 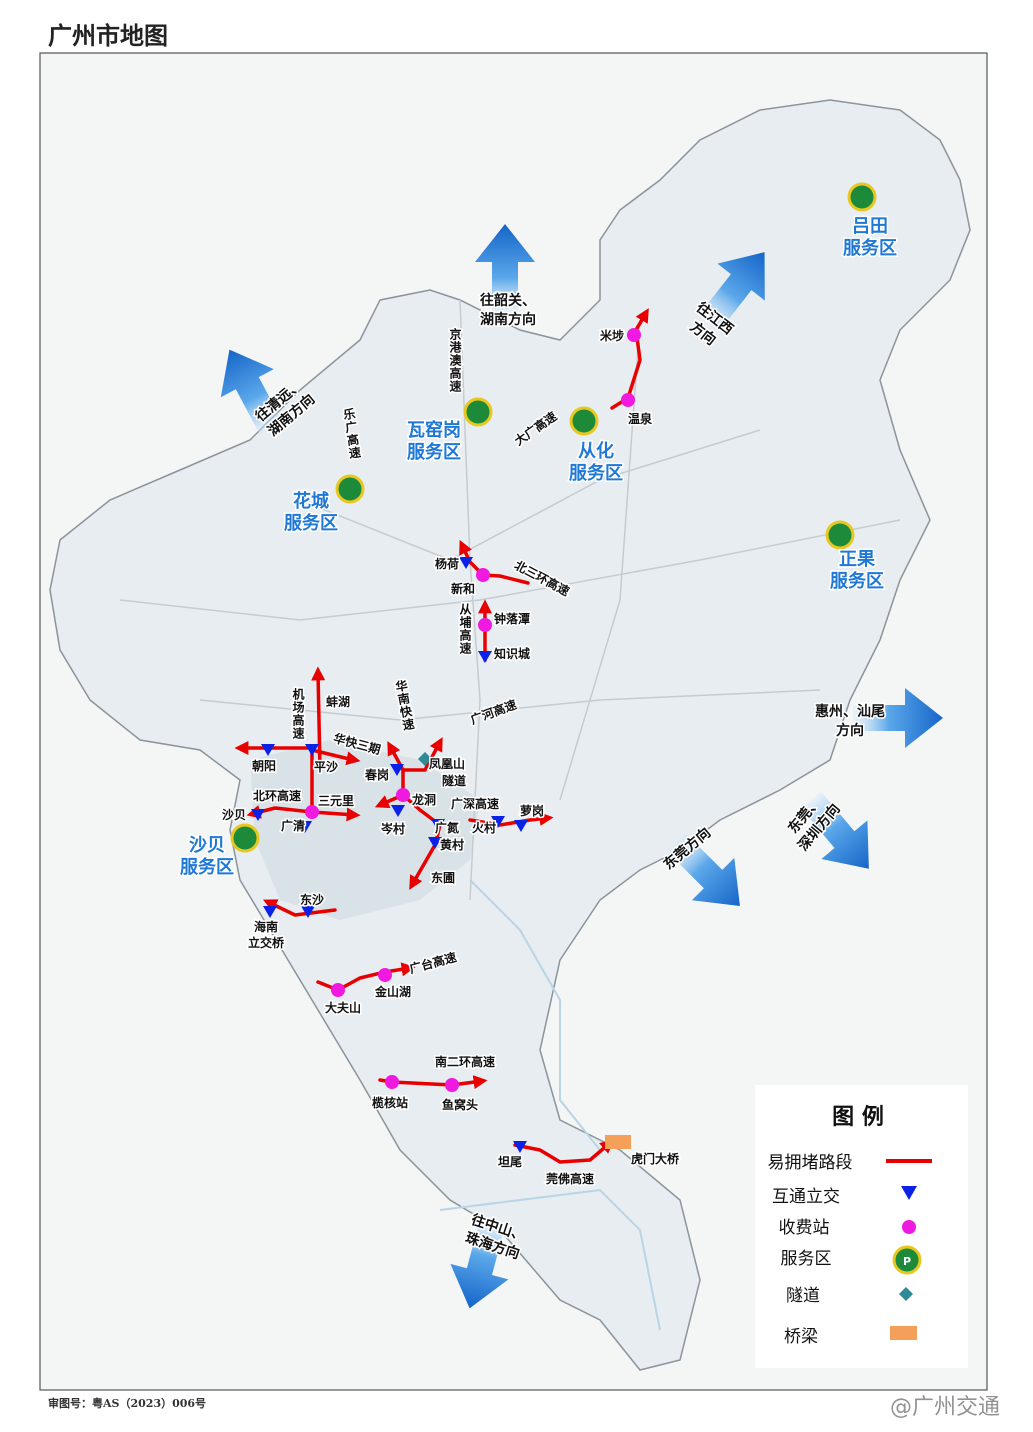 What do you see at coordinates (266, 926) in the screenshot?
I see `place-label: 海南` at bounding box center [266, 926].